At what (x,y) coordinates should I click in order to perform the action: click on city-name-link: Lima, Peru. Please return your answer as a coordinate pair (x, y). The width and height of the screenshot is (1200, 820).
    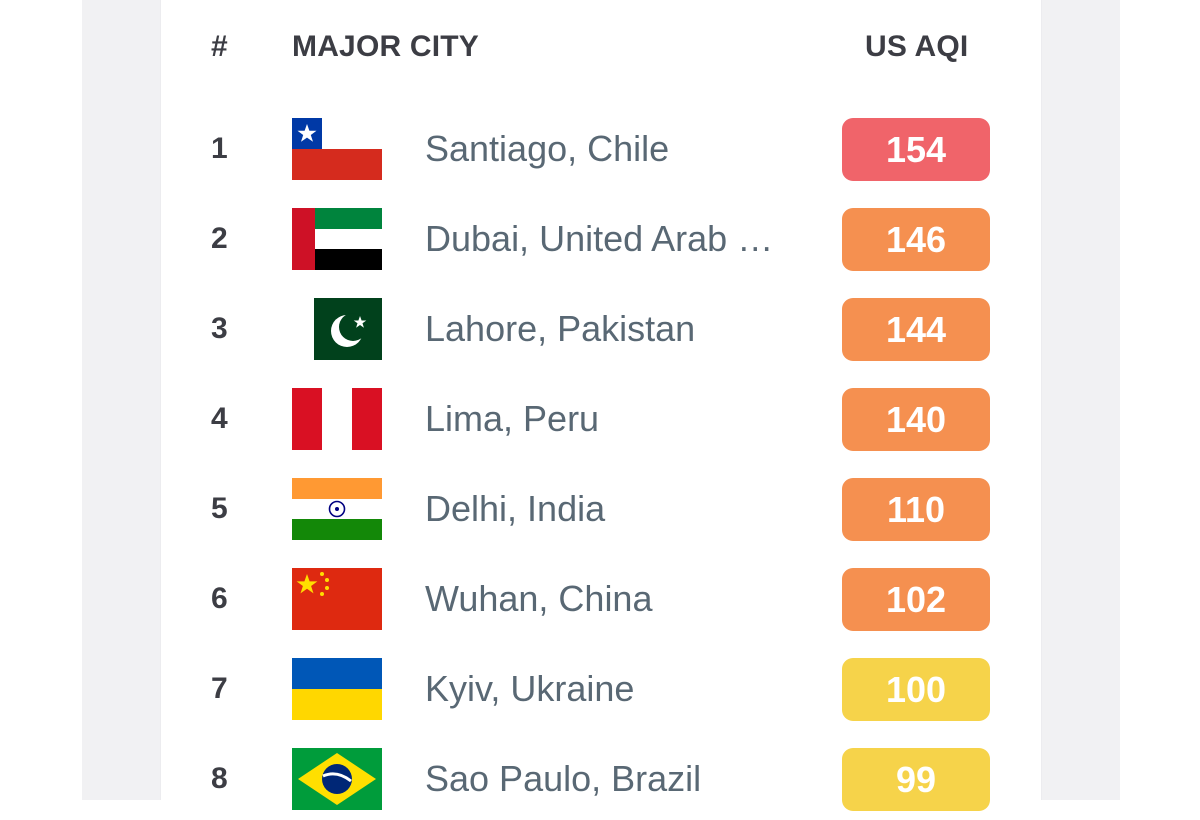
    Looking at the image, I should click on (512, 418).